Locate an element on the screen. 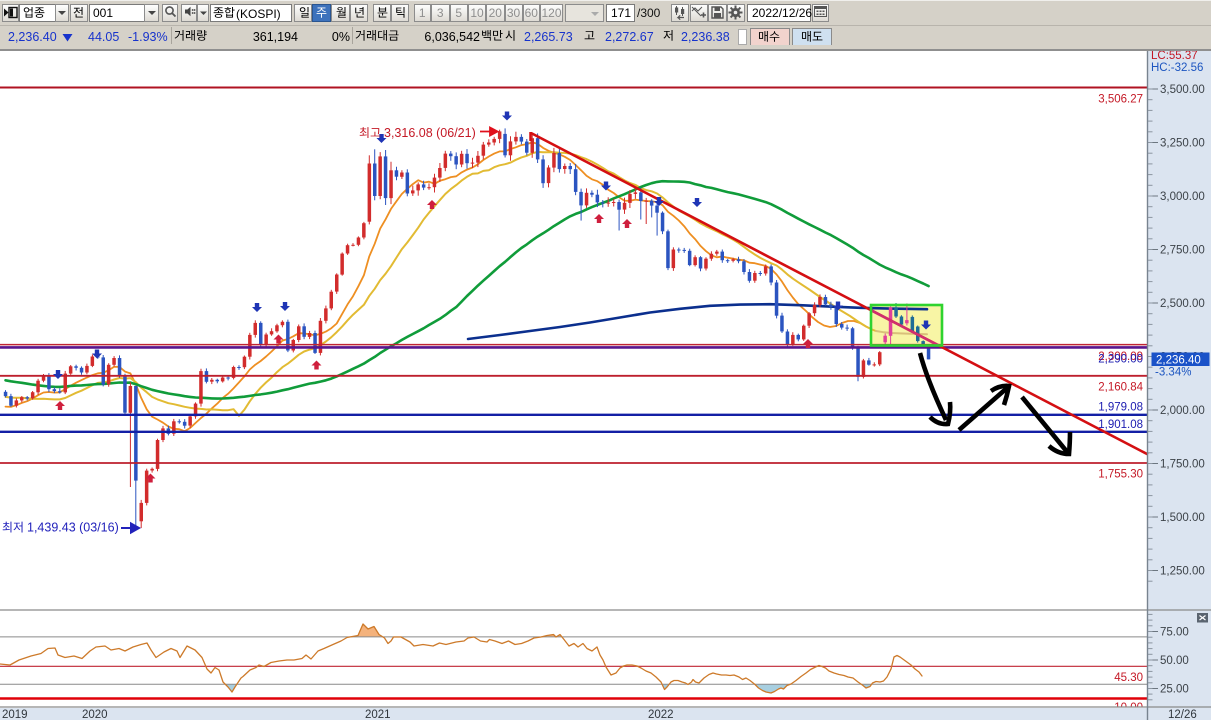 The image size is (1211, 720). svg-text: 25.00 is located at coordinates (1174, 690).